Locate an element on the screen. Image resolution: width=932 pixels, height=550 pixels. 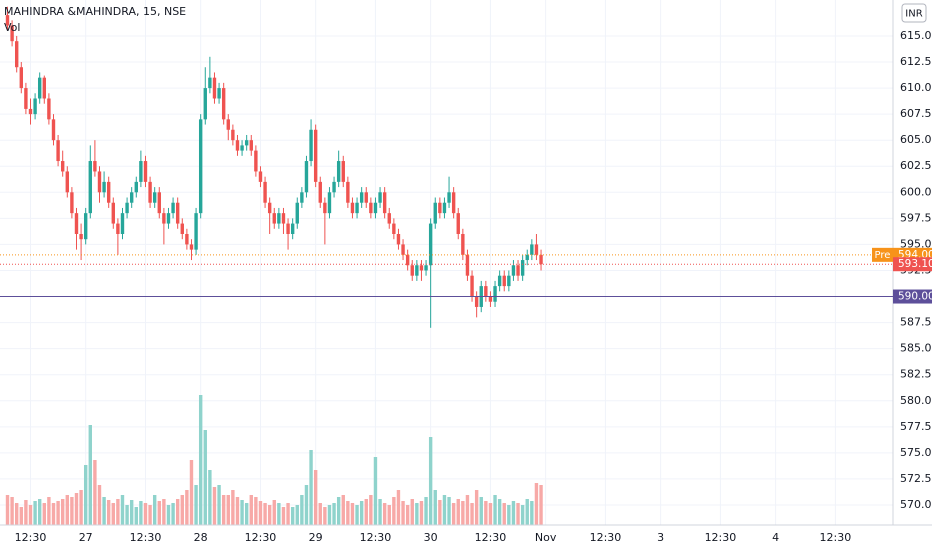
price-tag-box is located at coordinates (882, 254).